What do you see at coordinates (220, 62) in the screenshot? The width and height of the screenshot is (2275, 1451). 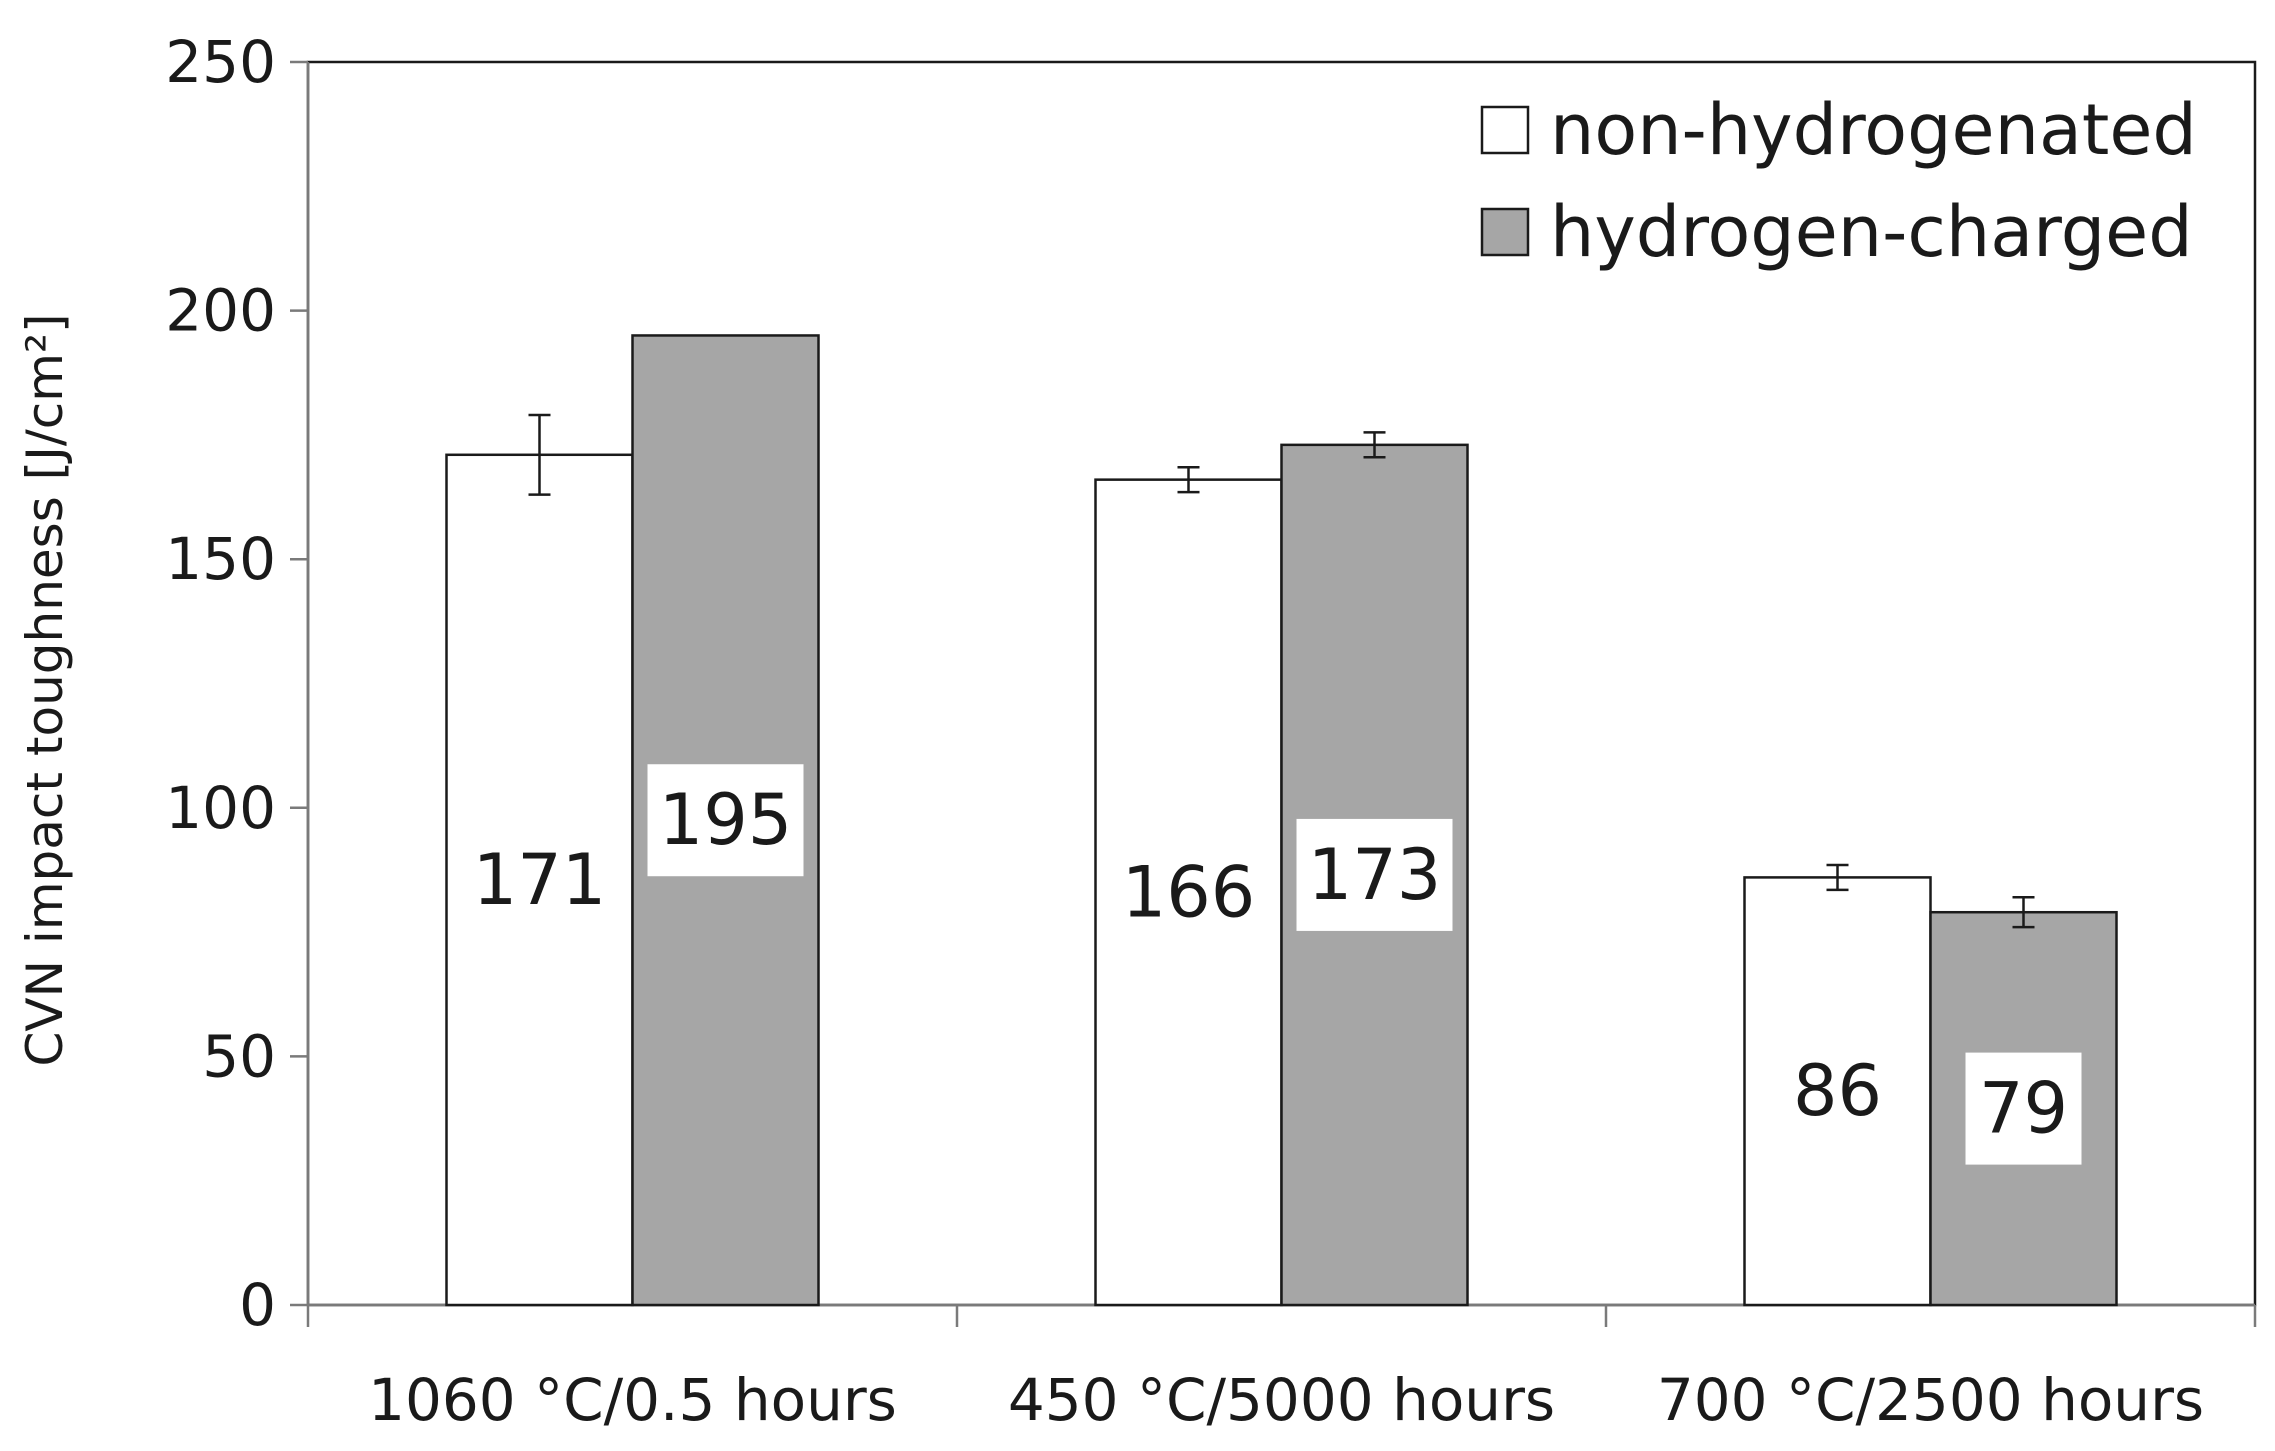 I see `y-tick-label: 250` at bounding box center [220, 62].